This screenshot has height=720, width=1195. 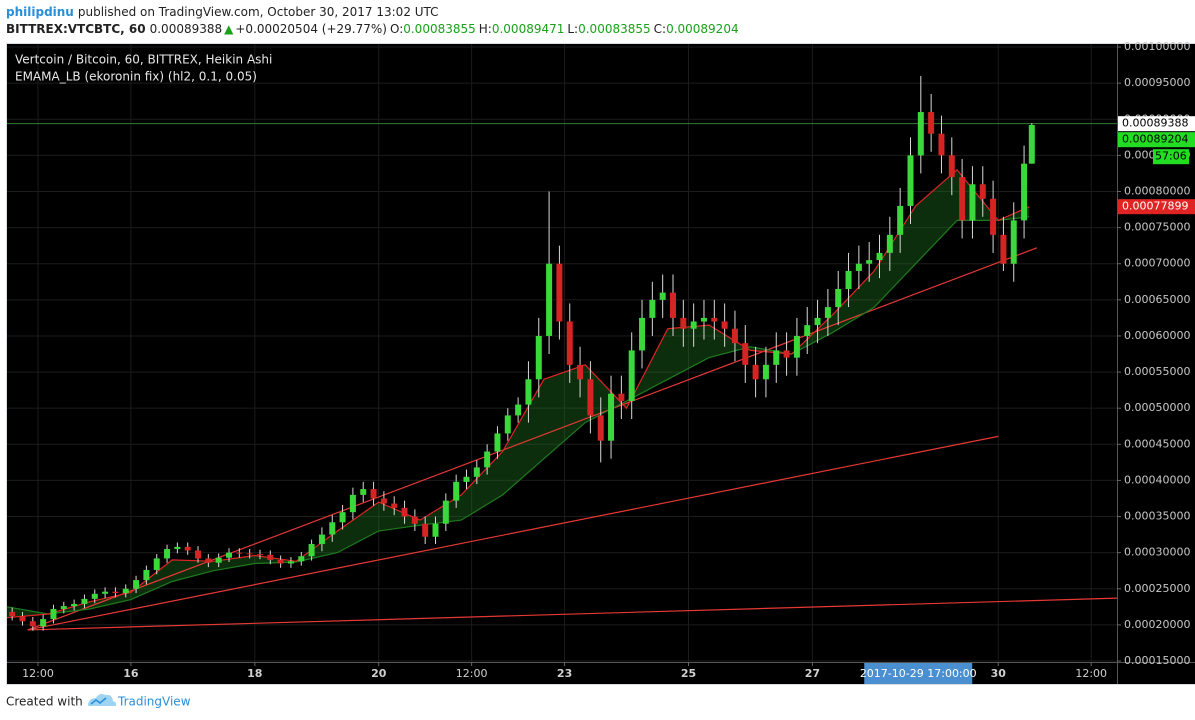 What do you see at coordinates (1157, 552) in the screenshot?
I see `y-tick-label: 0.00030000` at bounding box center [1157, 552].